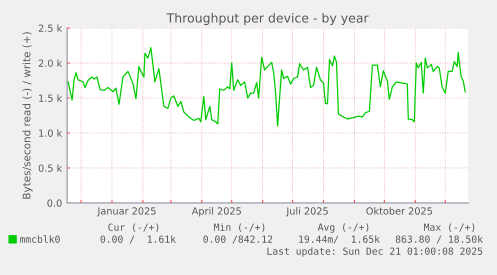 This screenshot has width=497, height=275. I want to click on text: 0.00 /842.12, so click(237, 239).